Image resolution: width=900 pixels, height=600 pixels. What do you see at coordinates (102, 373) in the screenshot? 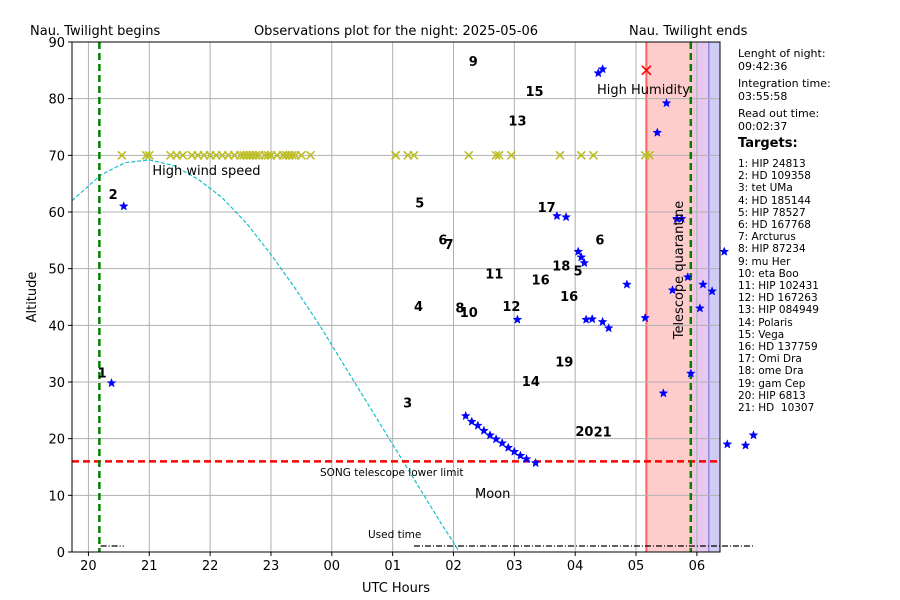
I see `target-number-label: 1` at bounding box center [102, 373].